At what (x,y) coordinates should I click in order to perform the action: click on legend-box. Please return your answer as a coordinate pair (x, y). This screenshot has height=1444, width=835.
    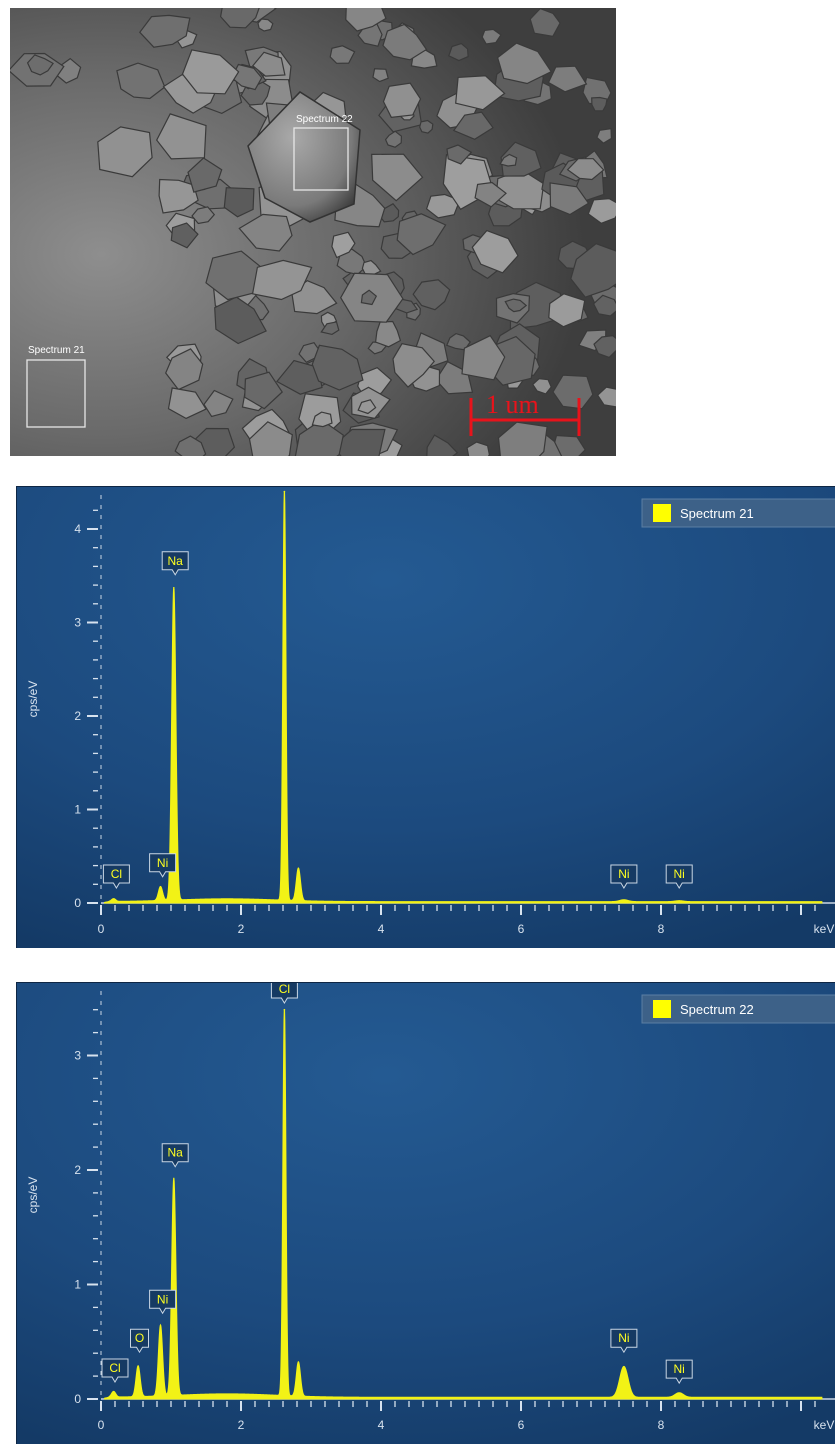
    Looking at the image, I should click on (738, 513).